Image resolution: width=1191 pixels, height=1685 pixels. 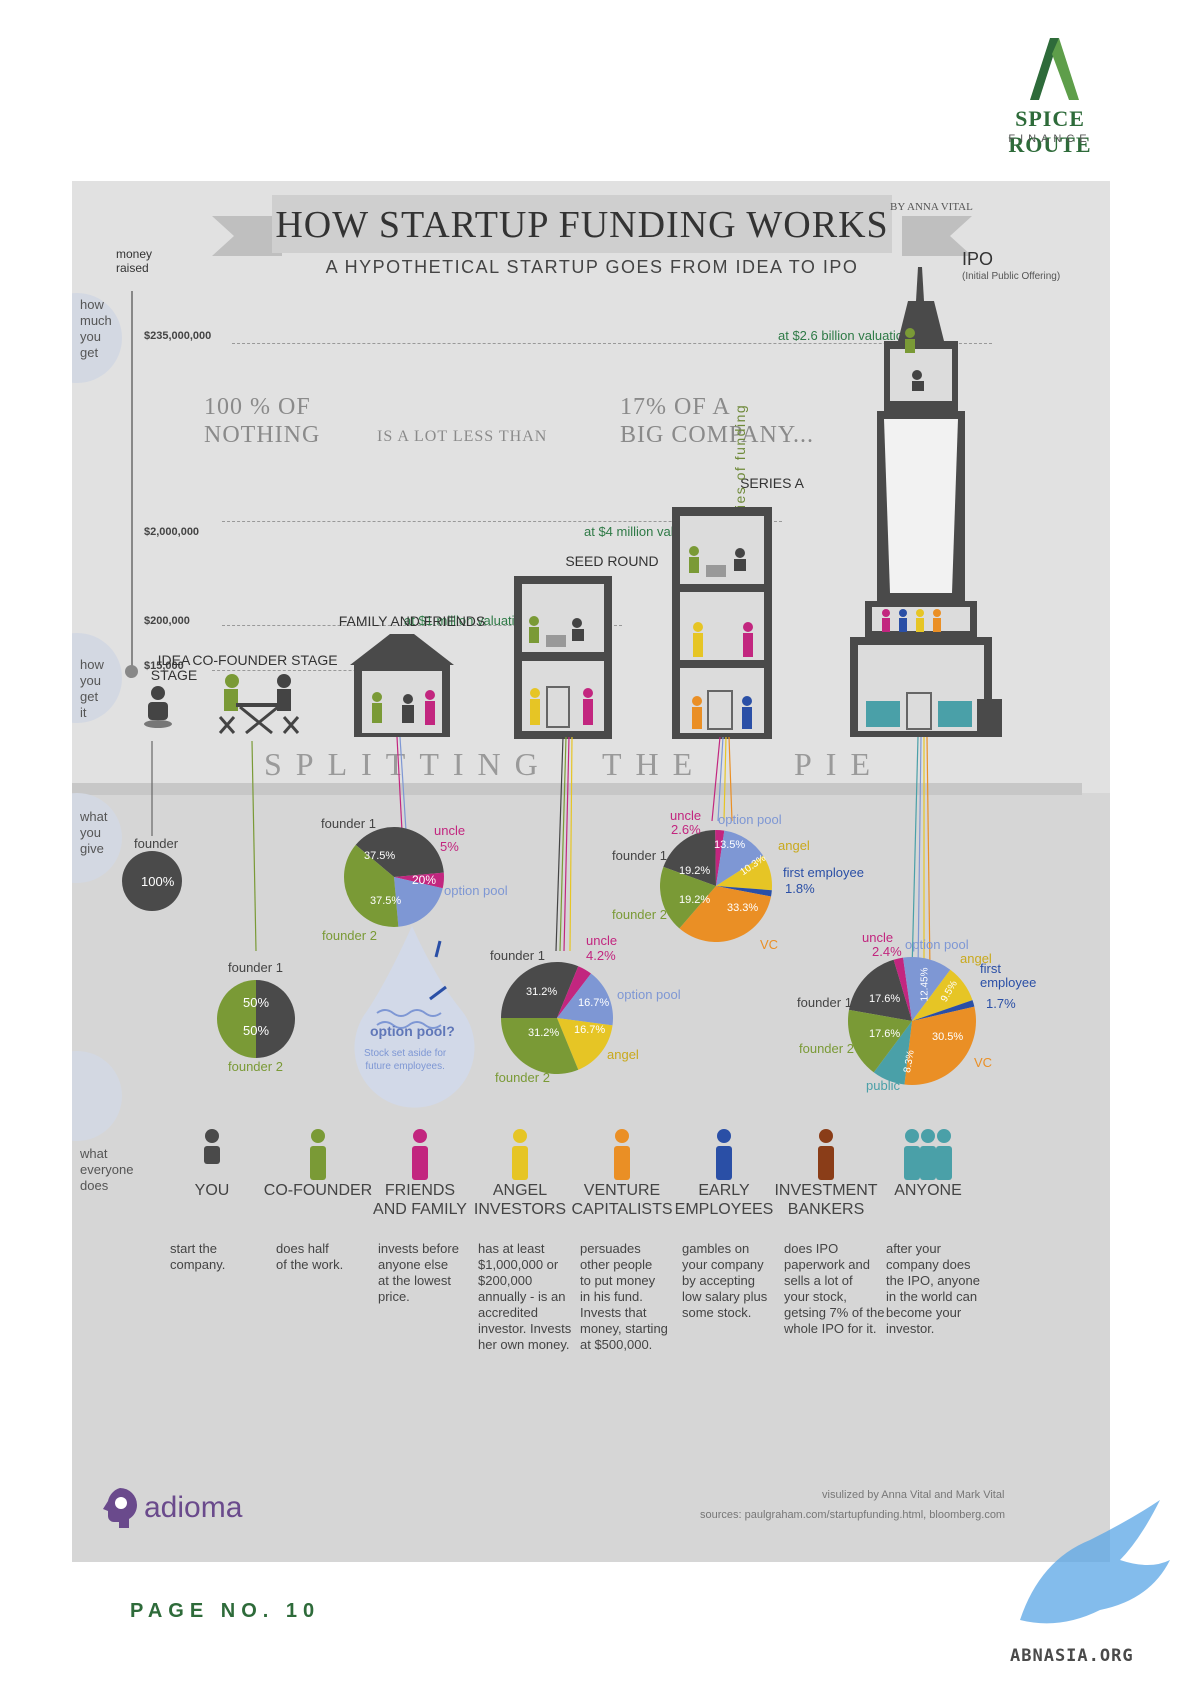 What do you see at coordinates (794, 845) in the screenshot?
I see `sa-angel-label: angel` at bounding box center [794, 845].